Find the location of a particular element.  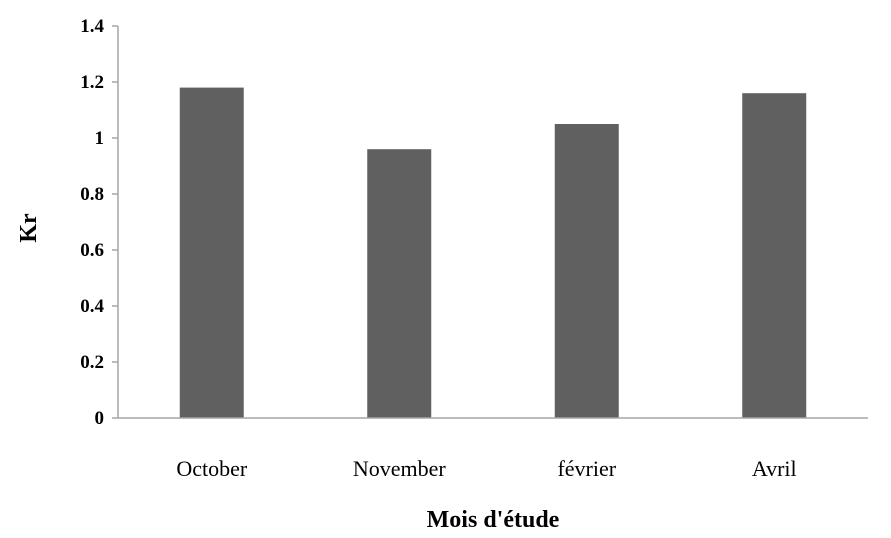

y-tick-label: 0.2 is located at coordinates (92, 362).